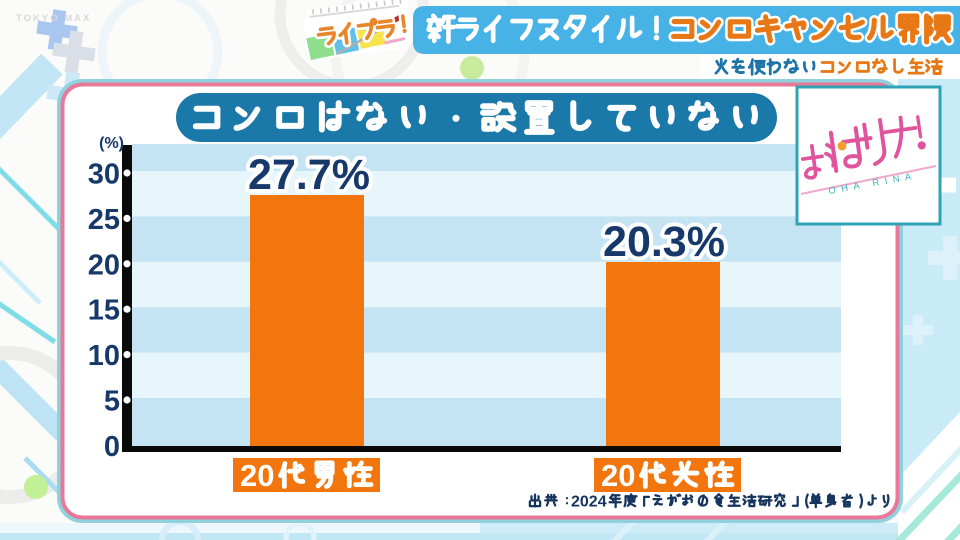 This screenshot has height=540, width=960. What do you see at coordinates (104, 175) in the screenshot?
I see `svg-text: 30` at bounding box center [104, 175].